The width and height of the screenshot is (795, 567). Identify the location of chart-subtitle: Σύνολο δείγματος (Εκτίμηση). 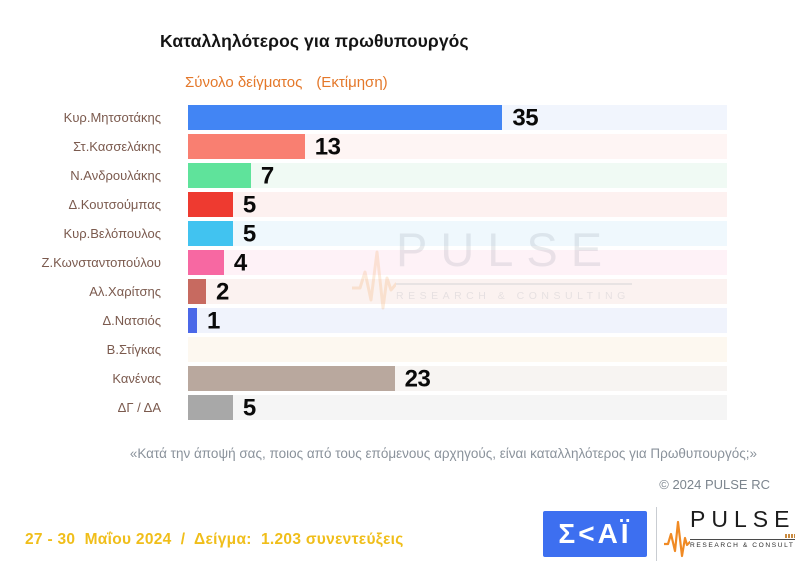
(314, 82).